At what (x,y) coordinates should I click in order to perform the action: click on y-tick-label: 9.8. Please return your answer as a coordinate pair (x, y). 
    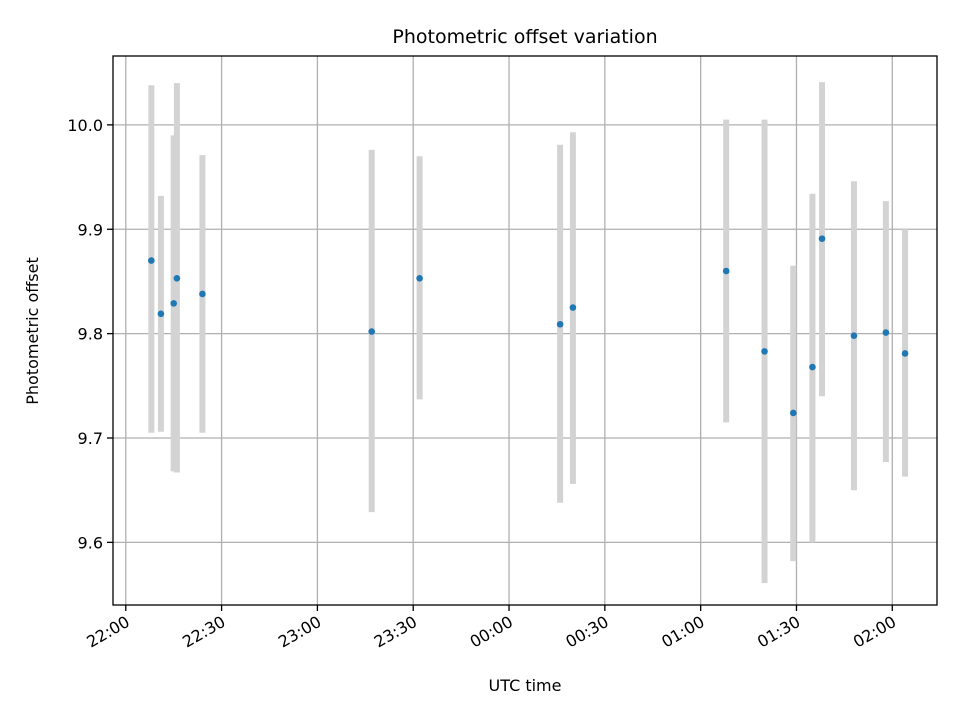
    Looking at the image, I should click on (90, 334).